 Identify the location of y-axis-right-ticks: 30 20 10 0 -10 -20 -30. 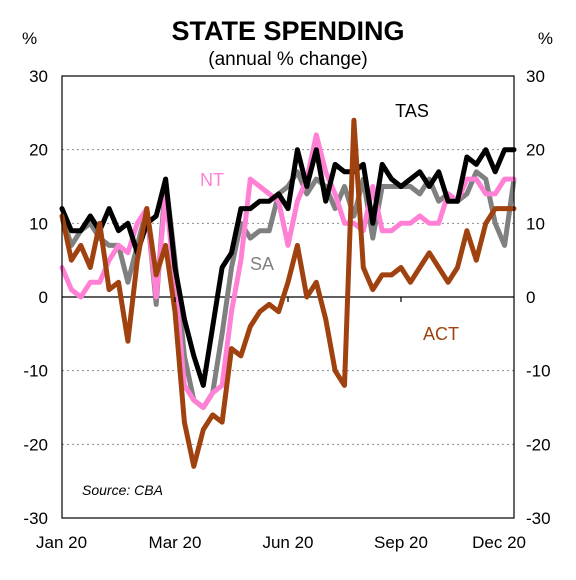
(538, 297).